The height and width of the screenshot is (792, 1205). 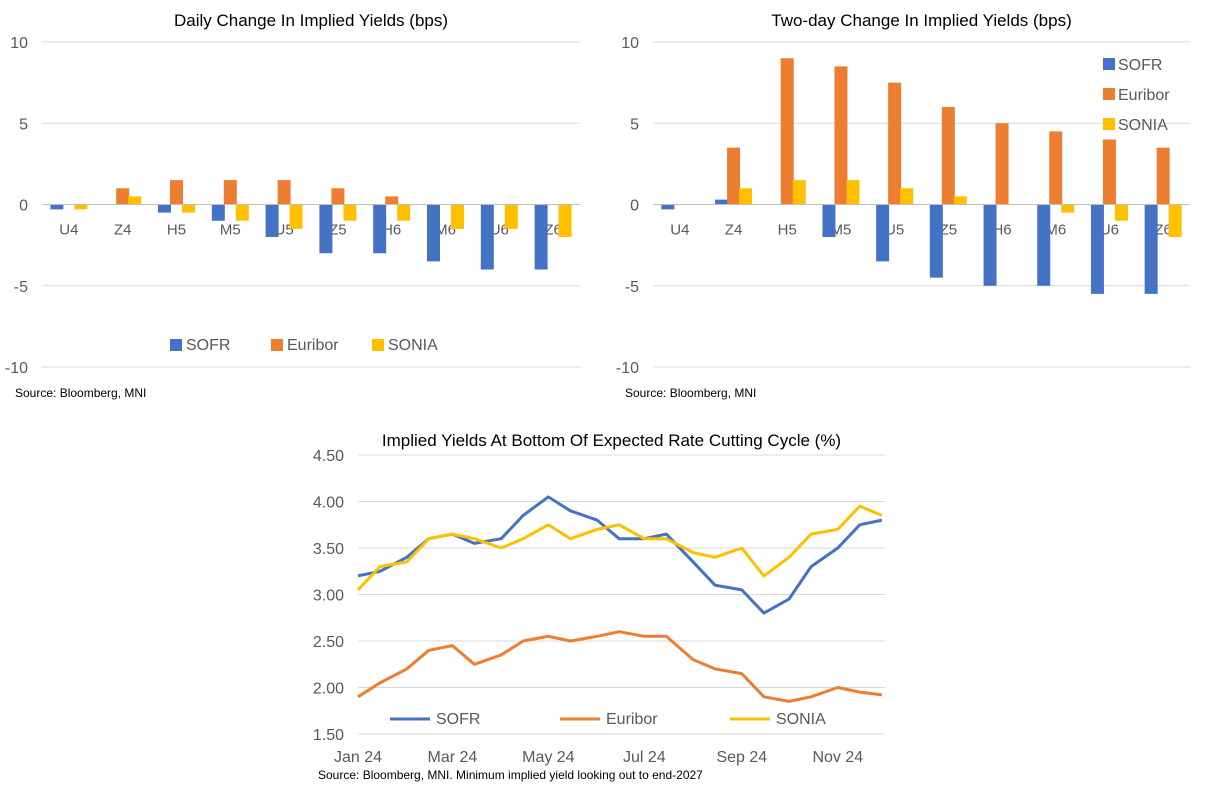 I want to click on line-sonia, so click(x=619, y=547).